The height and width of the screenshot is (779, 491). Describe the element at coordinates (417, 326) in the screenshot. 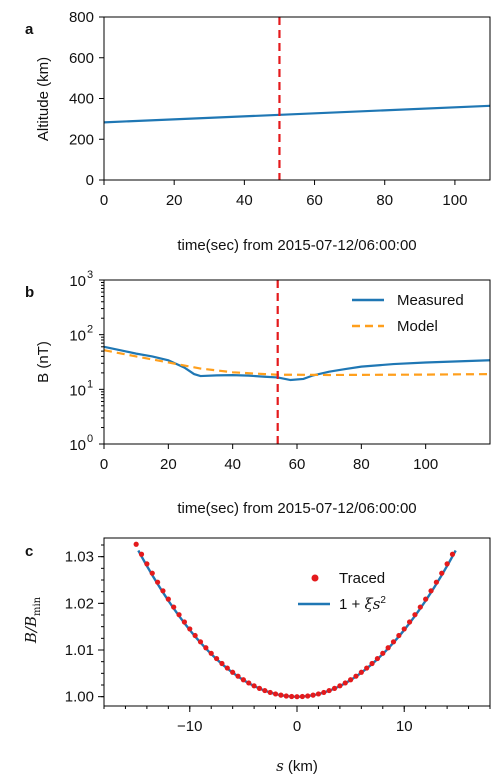

I see `legend-model-label: Model` at that location.